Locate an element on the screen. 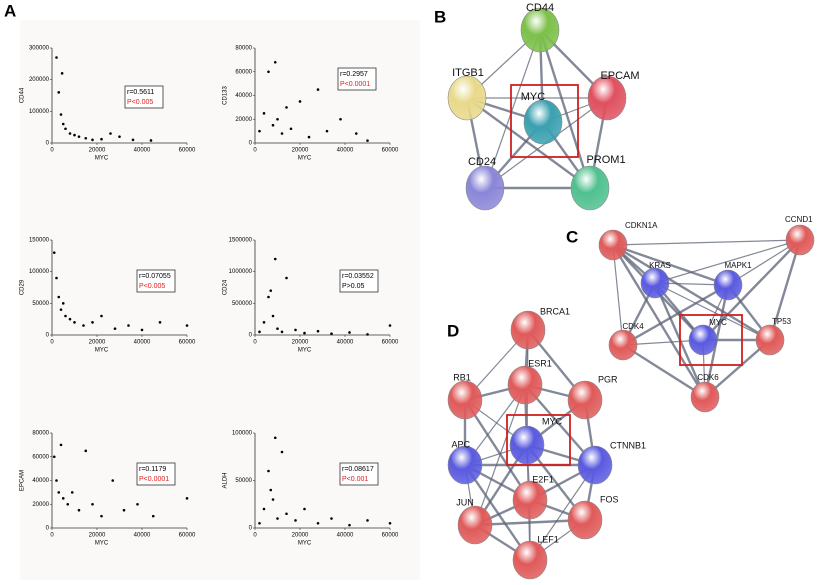  stats-text: r=0.08617 is located at coordinates (358, 469).